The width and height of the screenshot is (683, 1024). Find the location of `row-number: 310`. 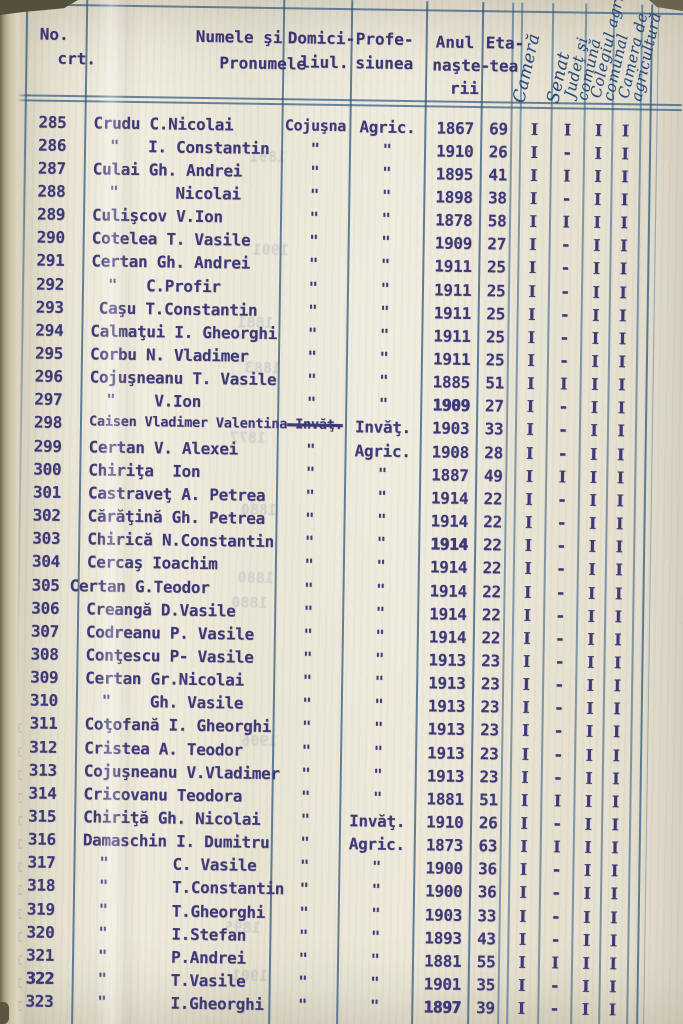

row-number: 310 is located at coordinates (44, 700).